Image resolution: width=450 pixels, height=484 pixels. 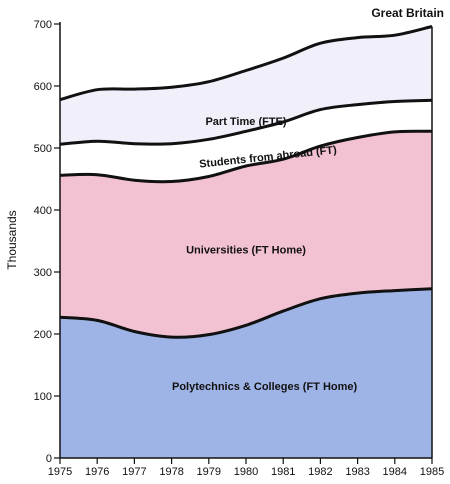 I want to click on x-tick-label: 1979, so click(x=209, y=472).